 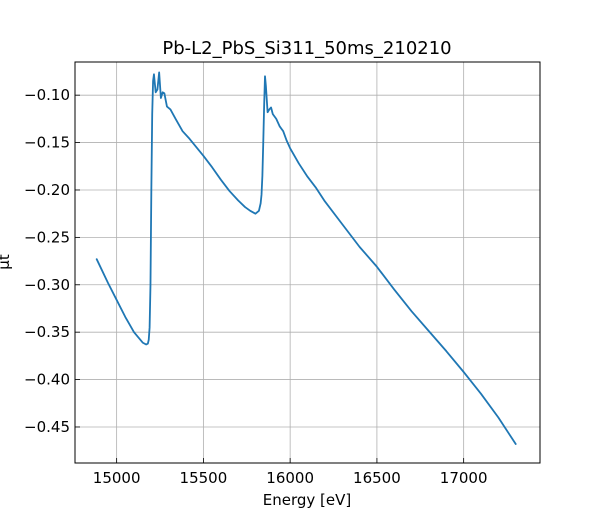 What do you see at coordinates (290, 478) in the screenshot?
I see `x-tick-label: 16000` at bounding box center [290, 478].